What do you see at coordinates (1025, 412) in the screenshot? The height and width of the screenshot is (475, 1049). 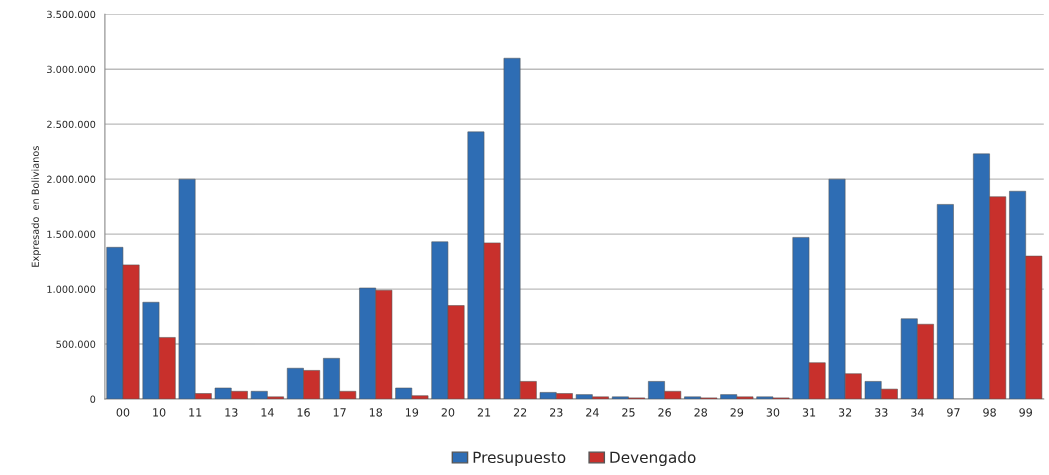 I see `x-tick-label: 99` at bounding box center [1025, 412].